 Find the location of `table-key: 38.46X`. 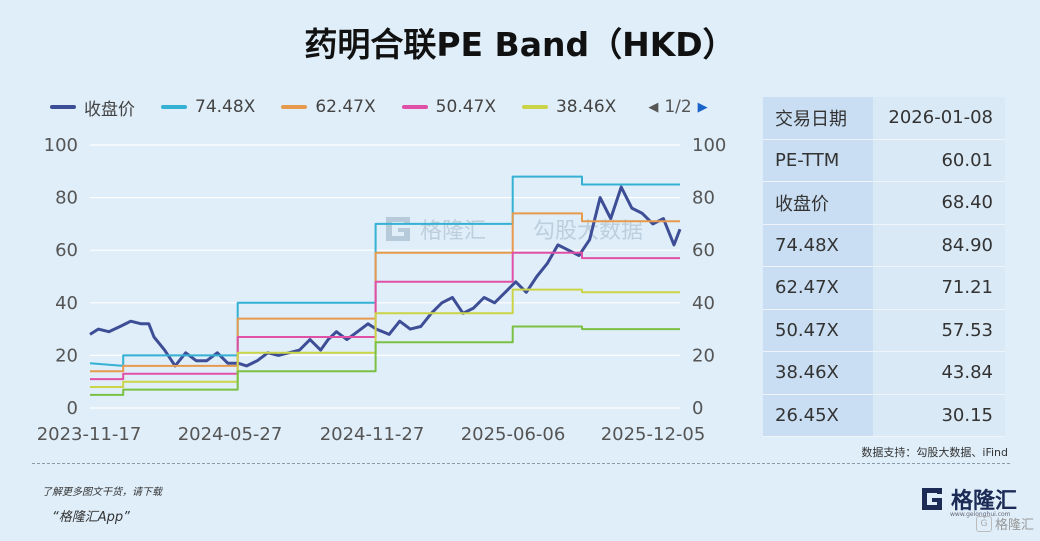

table-key: 38.46X is located at coordinates (818, 373).